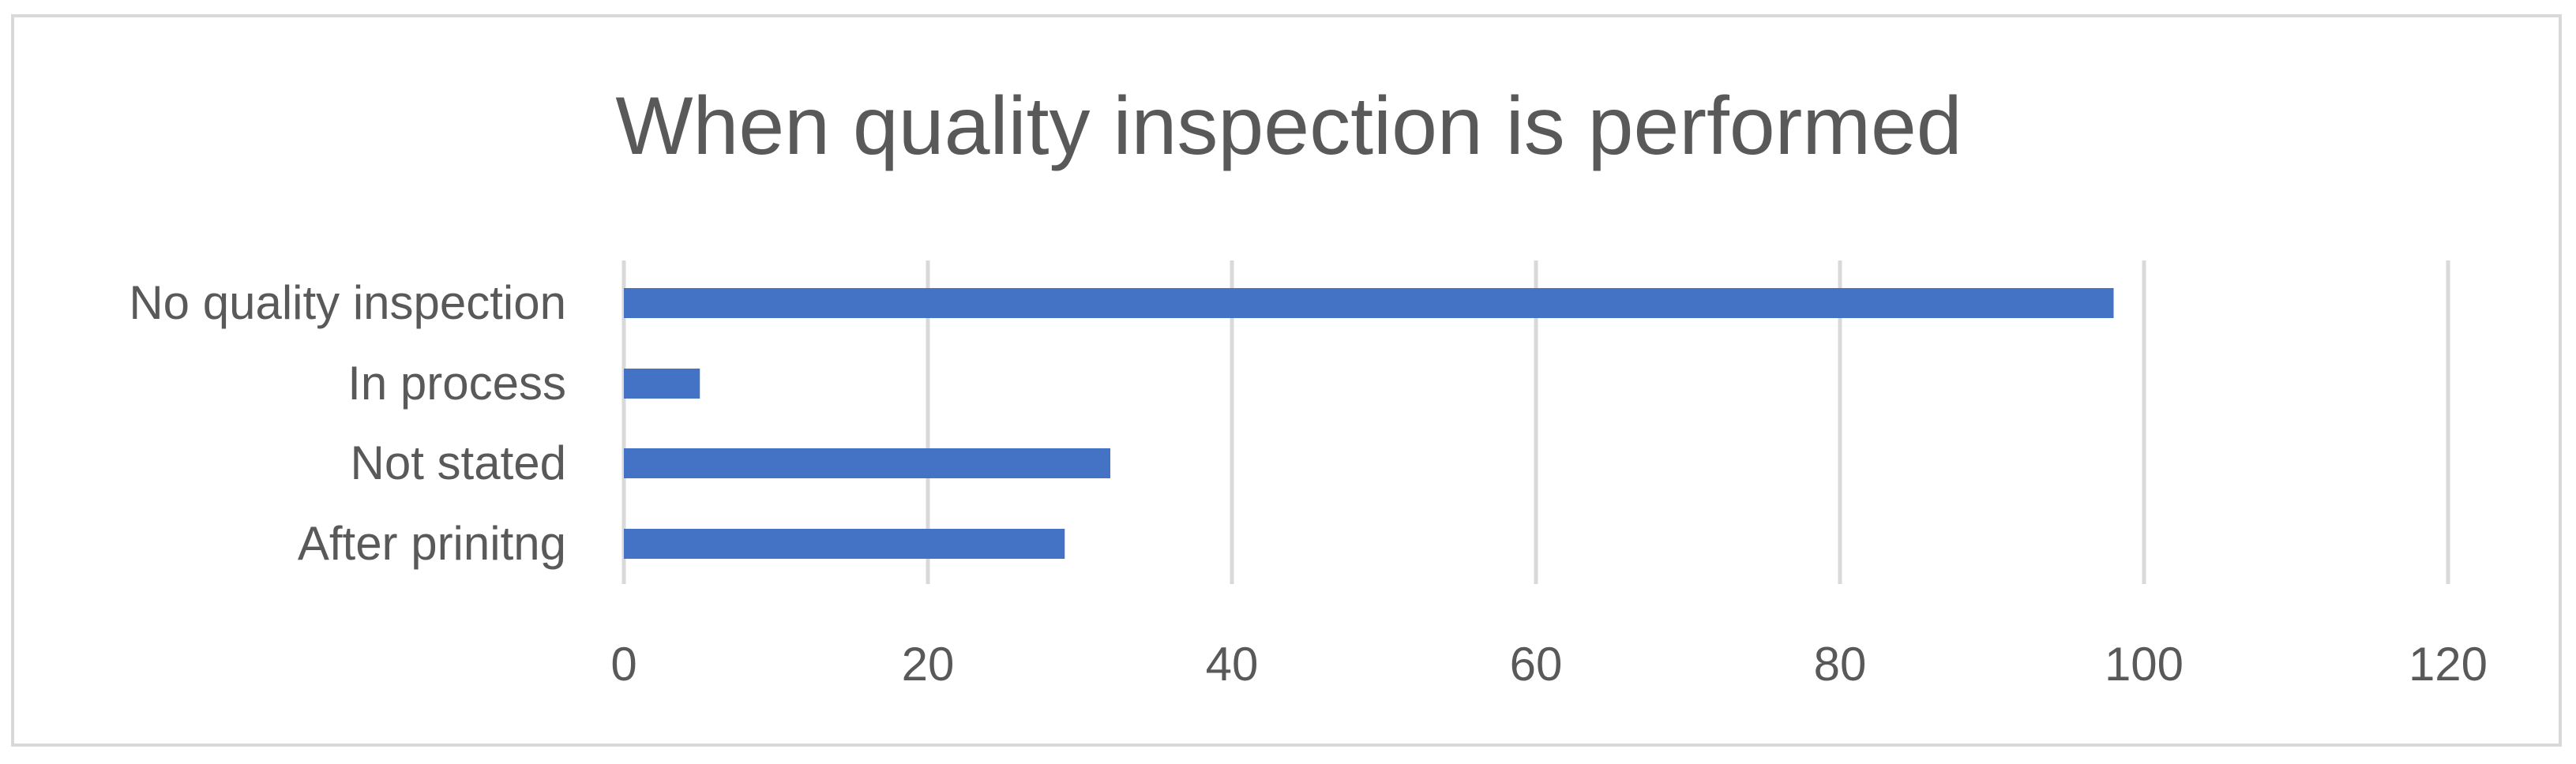 The image size is (2576, 764). I want to click on category-label: No quality inspection, so click(347, 302).